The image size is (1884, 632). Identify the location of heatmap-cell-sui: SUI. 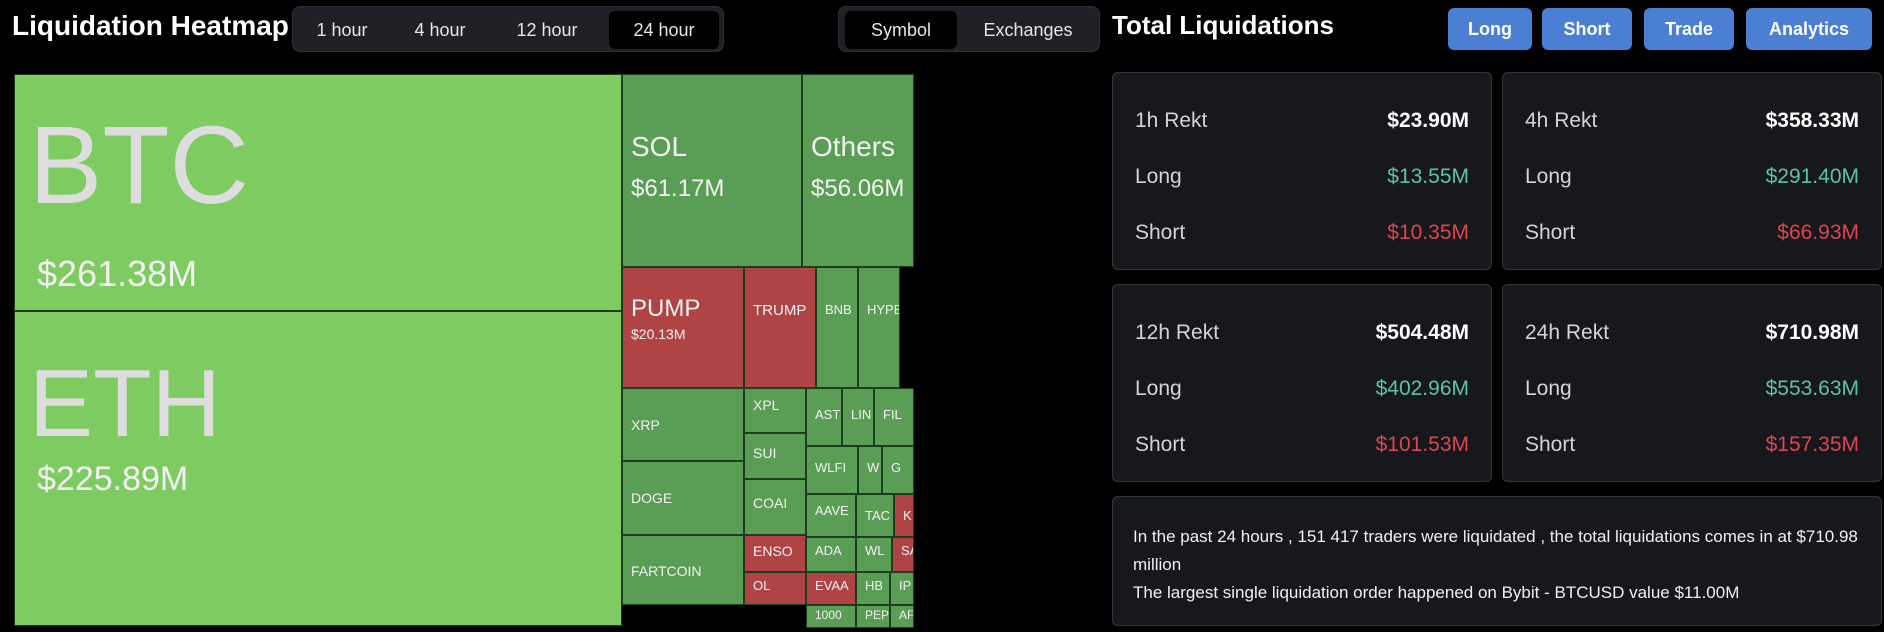
(775, 456).